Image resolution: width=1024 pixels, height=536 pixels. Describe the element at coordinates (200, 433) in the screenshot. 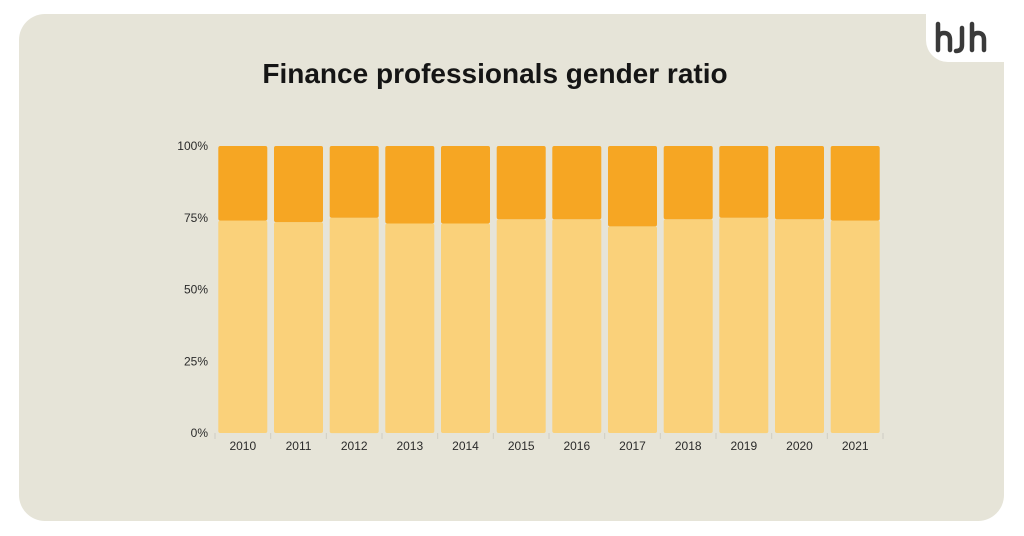

I see `y-tick-label: 0%` at that location.